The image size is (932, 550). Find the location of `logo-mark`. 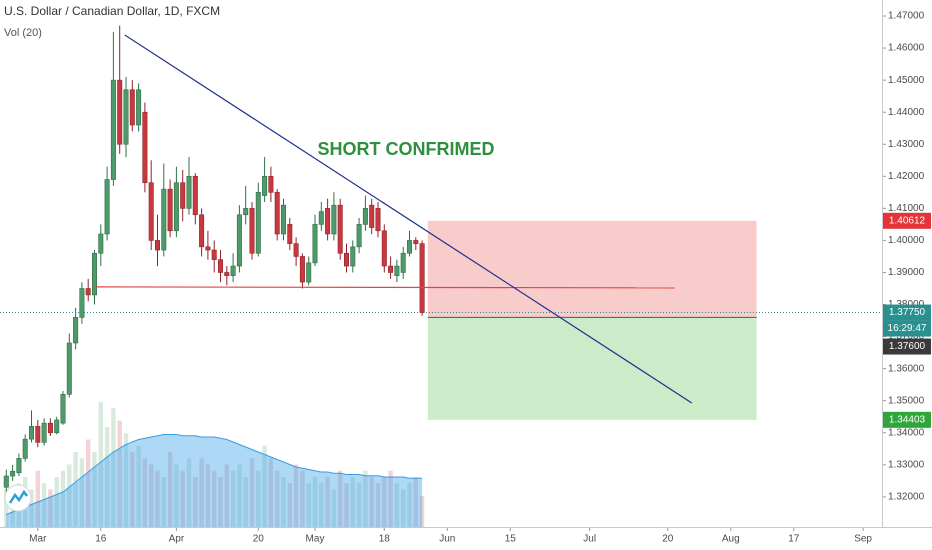

logo-mark is located at coordinates (18, 496).